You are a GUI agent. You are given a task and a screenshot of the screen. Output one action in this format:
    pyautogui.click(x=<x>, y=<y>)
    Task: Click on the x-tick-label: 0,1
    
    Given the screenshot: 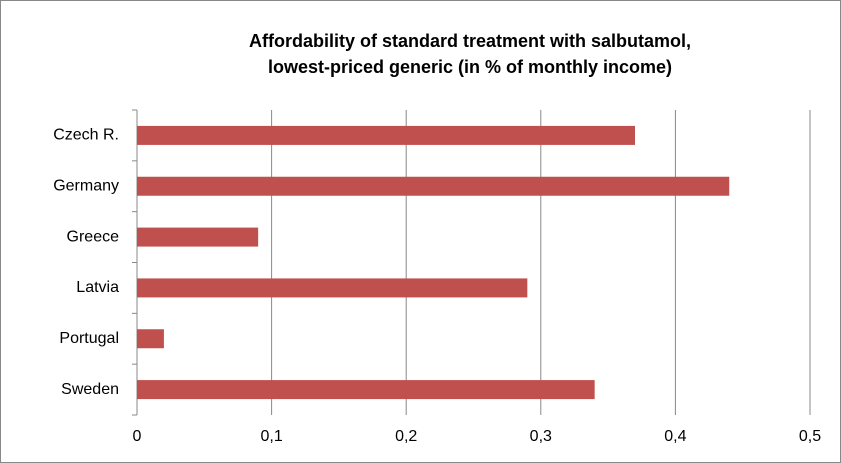 What is the action you would take?
    pyautogui.click(x=271, y=436)
    